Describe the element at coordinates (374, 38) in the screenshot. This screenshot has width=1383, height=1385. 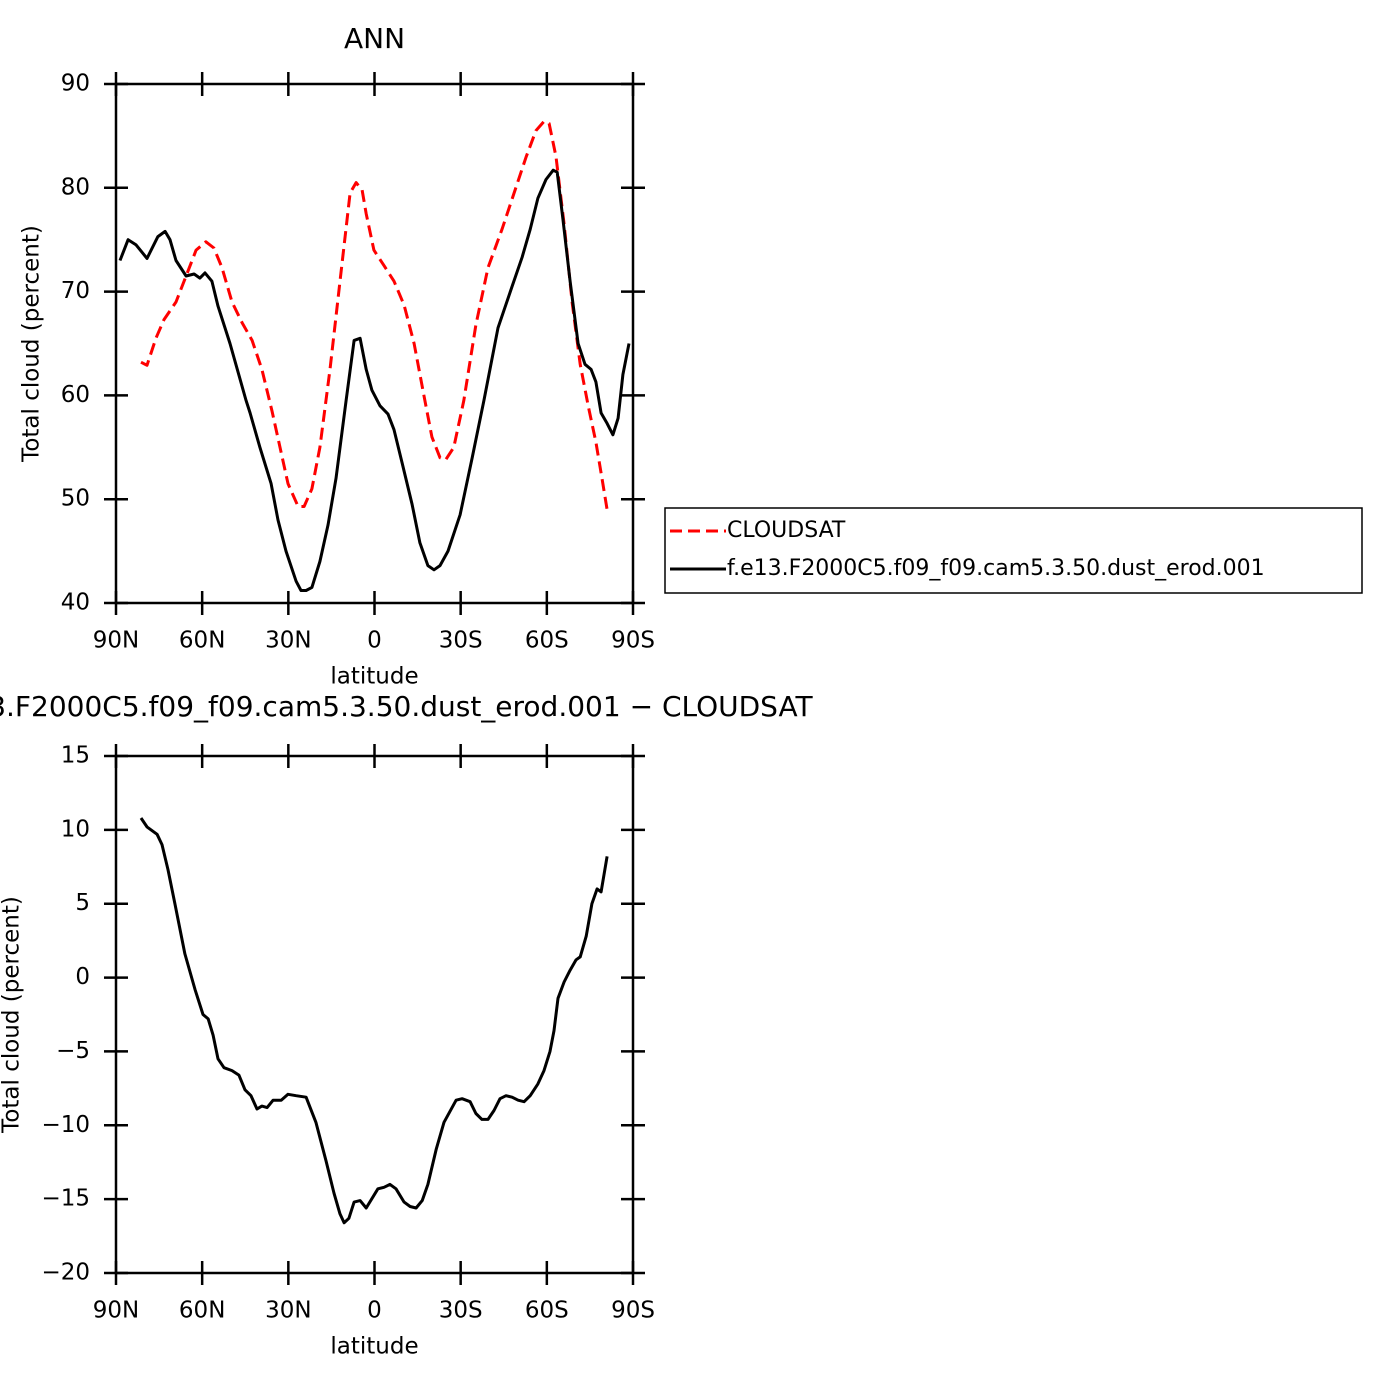
I see `chart-title: ANN` at that location.